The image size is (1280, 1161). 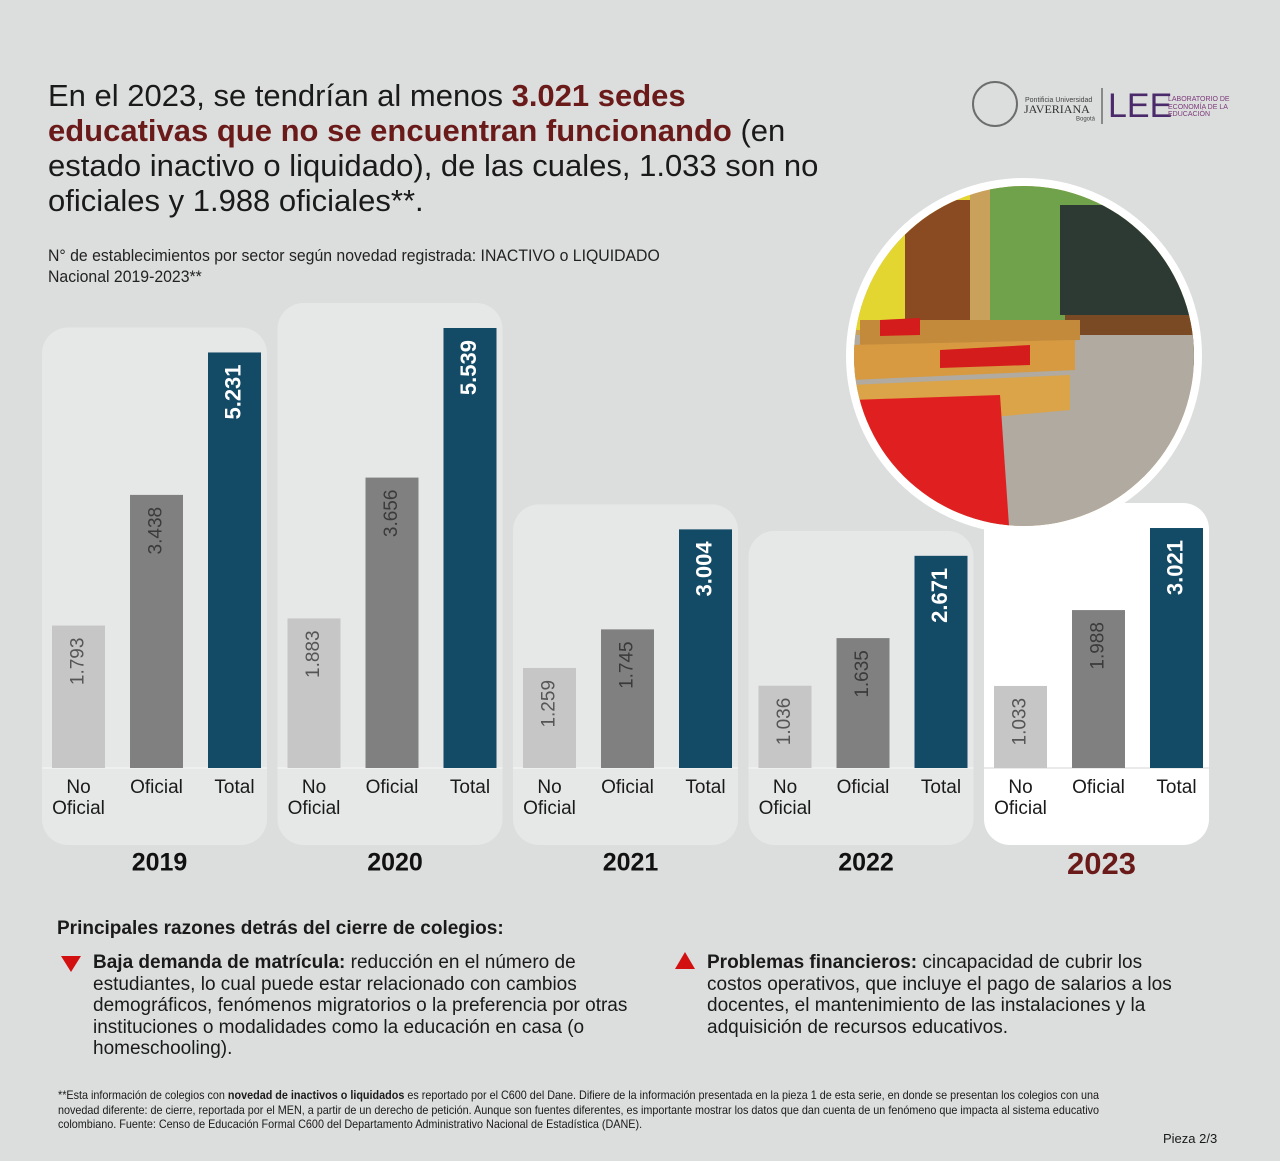 What do you see at coordinates (395, 863) in the screenshot?
I see `year-label: 2020` at bounding box center [395, 863].